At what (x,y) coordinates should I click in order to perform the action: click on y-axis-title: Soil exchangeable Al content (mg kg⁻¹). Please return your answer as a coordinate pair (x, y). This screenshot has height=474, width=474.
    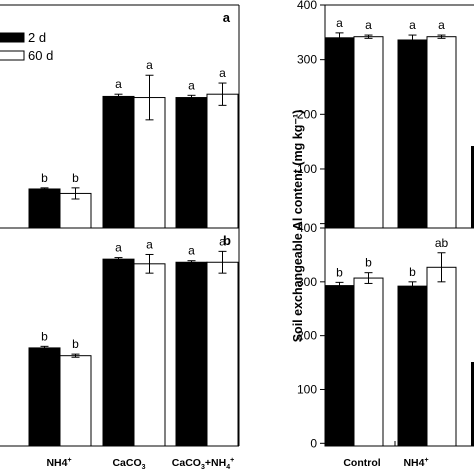
    Looking at the image, I should click on (298, 226).